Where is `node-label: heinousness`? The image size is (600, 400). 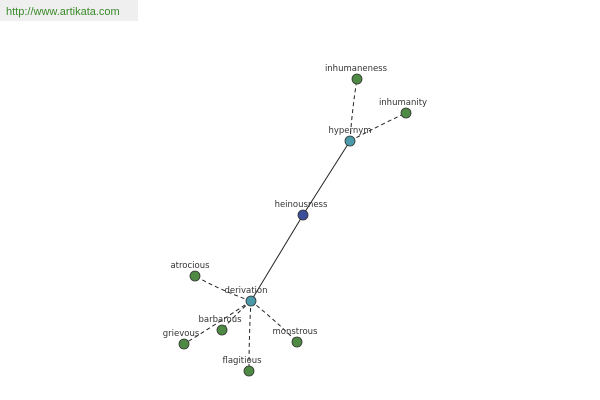
node-label: heinousness is located at coordinates (301, 205).